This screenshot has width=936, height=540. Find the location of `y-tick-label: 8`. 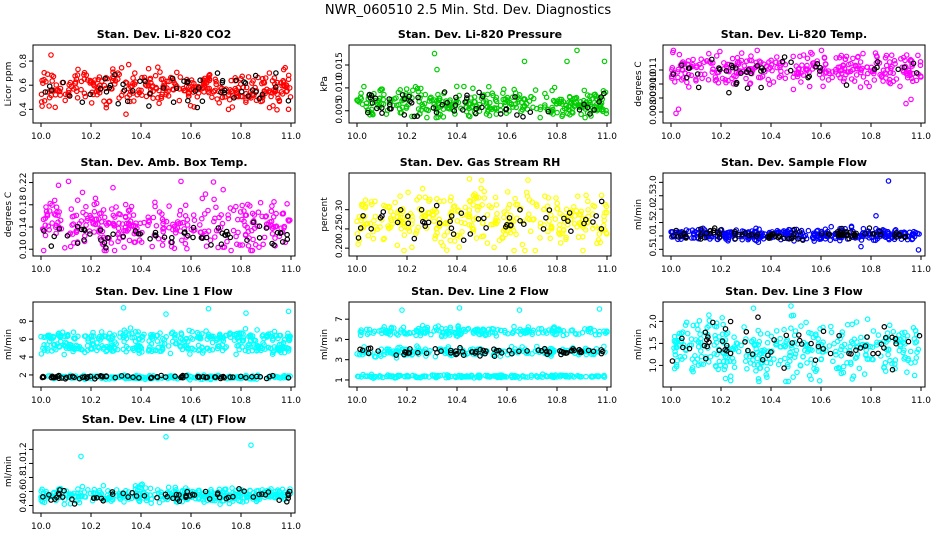

y-tick-label: 8 is located at coordinates (24, 321).